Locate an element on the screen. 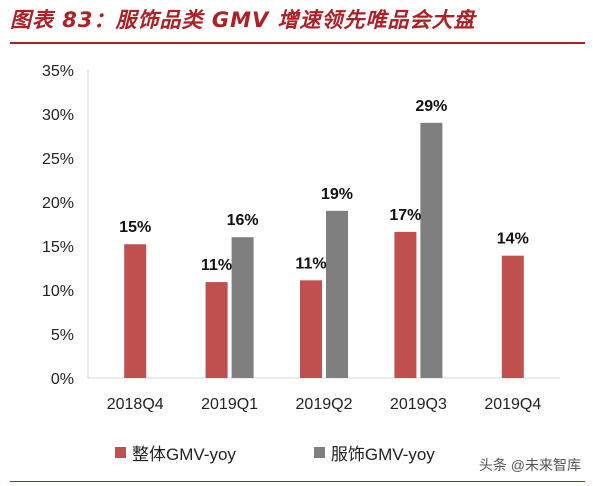  bottom-divider is located at coordinates (297, 481).